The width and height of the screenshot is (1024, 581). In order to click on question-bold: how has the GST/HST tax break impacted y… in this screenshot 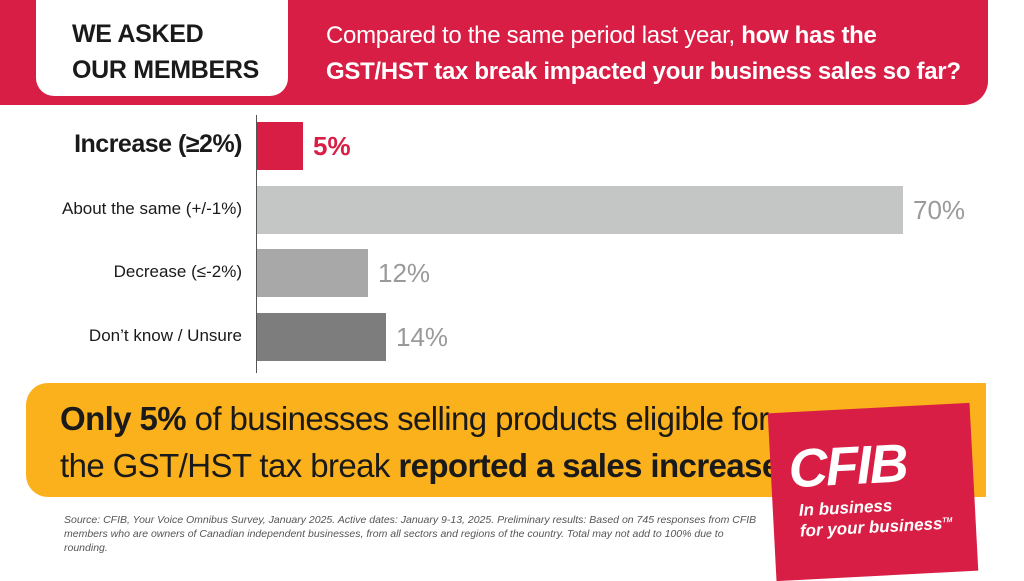, I will do `click(643, 53)`.